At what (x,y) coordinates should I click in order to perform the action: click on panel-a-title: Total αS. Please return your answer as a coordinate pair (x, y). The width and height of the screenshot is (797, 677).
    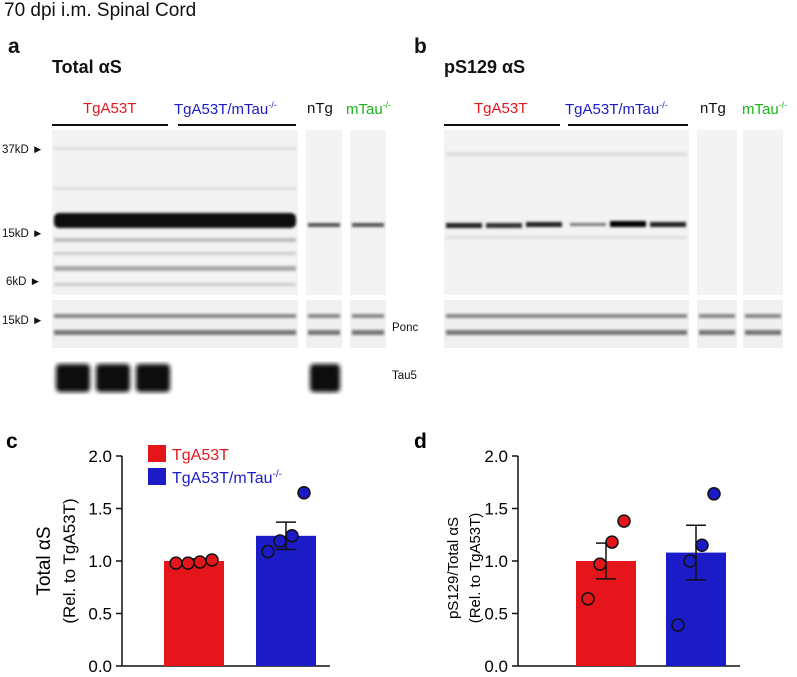
    Looking at the image, I should click on (87, 67).